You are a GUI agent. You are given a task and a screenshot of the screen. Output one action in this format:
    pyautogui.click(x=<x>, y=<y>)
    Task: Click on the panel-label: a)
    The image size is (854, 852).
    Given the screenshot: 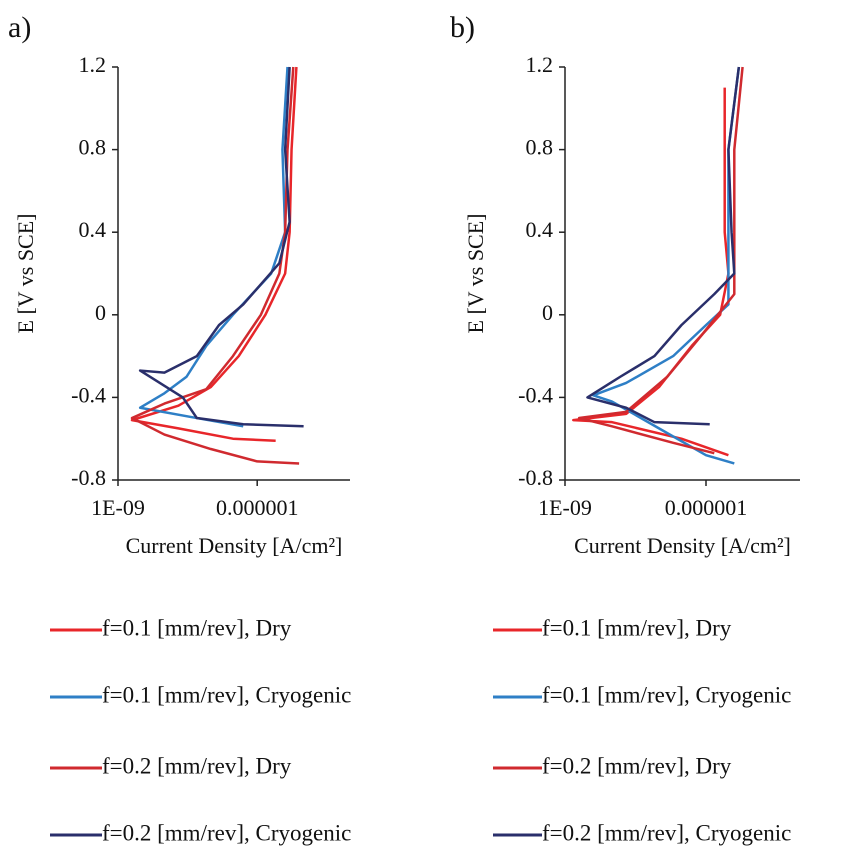 What is the action you would take?
    pyautogui.click(x=19, y=27)
    